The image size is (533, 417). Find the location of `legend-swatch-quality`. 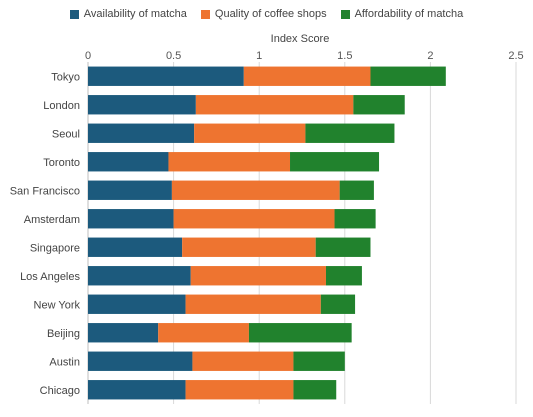

legend-swatch-quality is located at coordinates (205, 14).